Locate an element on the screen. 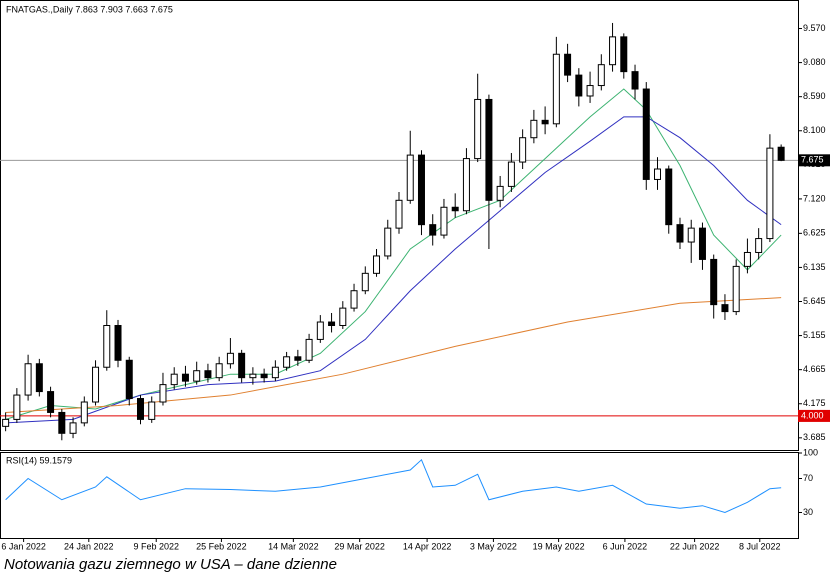 Image resolution: width=830 pixels, height=575 pixels. x-tick-label: 3 May 2022 is located at coordinates (493, 546).